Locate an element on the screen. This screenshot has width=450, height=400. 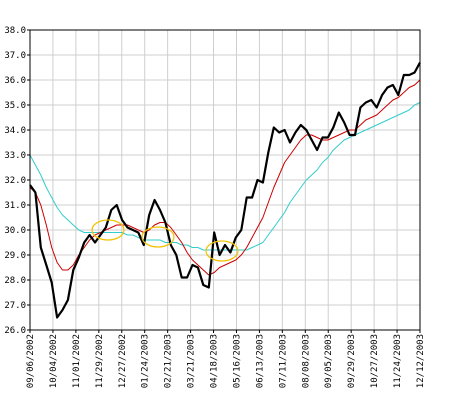
x-tick-label: 11/24/2003 is located at coordinates (398, 361).